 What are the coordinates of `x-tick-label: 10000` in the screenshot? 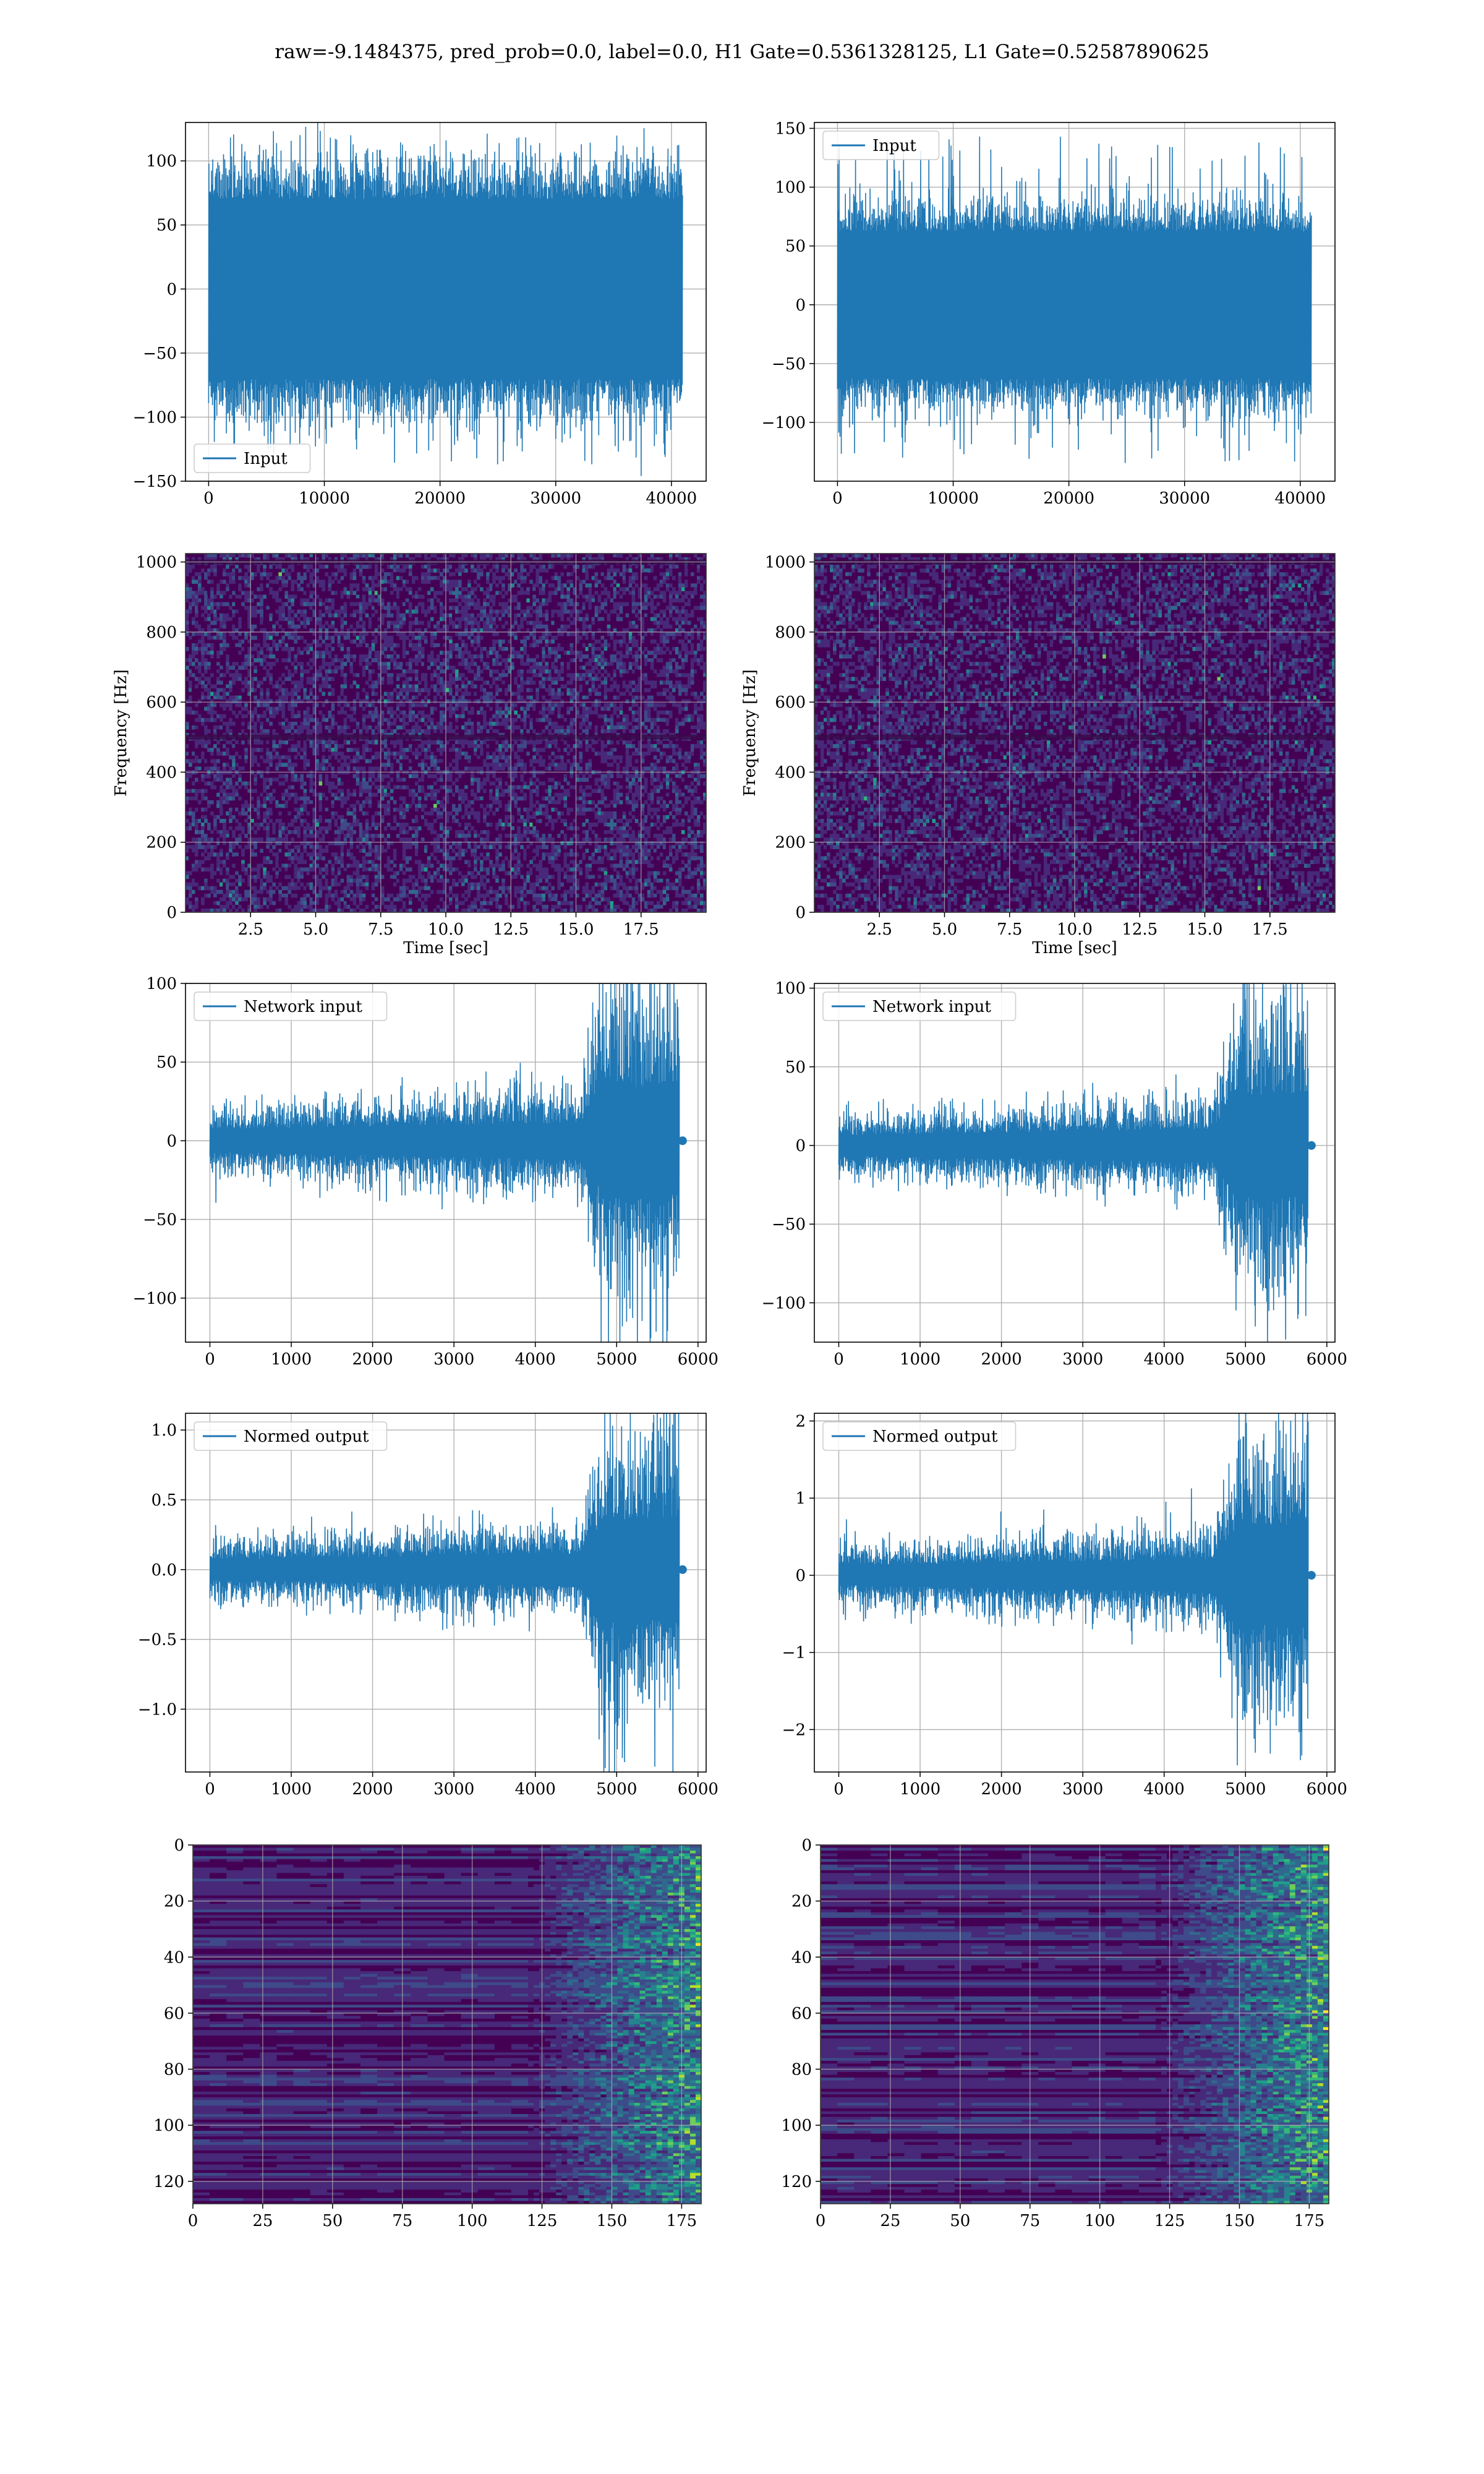 It's located at (953, 498).